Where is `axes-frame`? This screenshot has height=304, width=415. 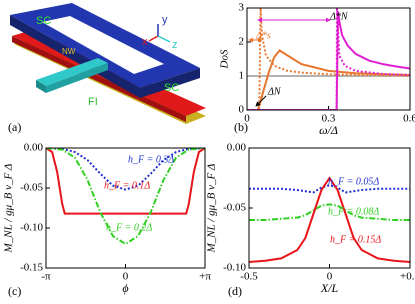 axes-frame is located at coordinates (328, 59).